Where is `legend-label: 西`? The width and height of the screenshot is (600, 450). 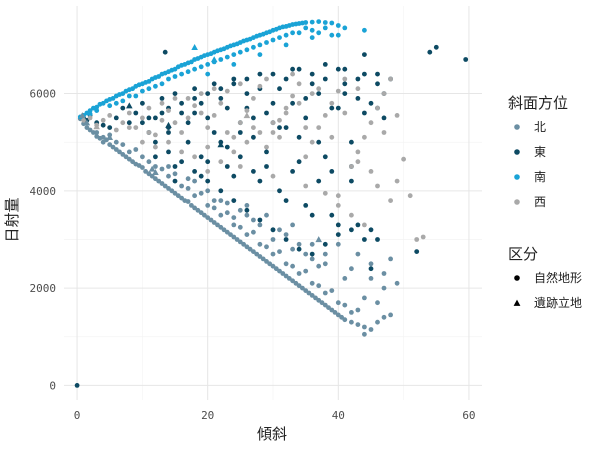 legend-label: 西 is located at coordinates (540, 202).